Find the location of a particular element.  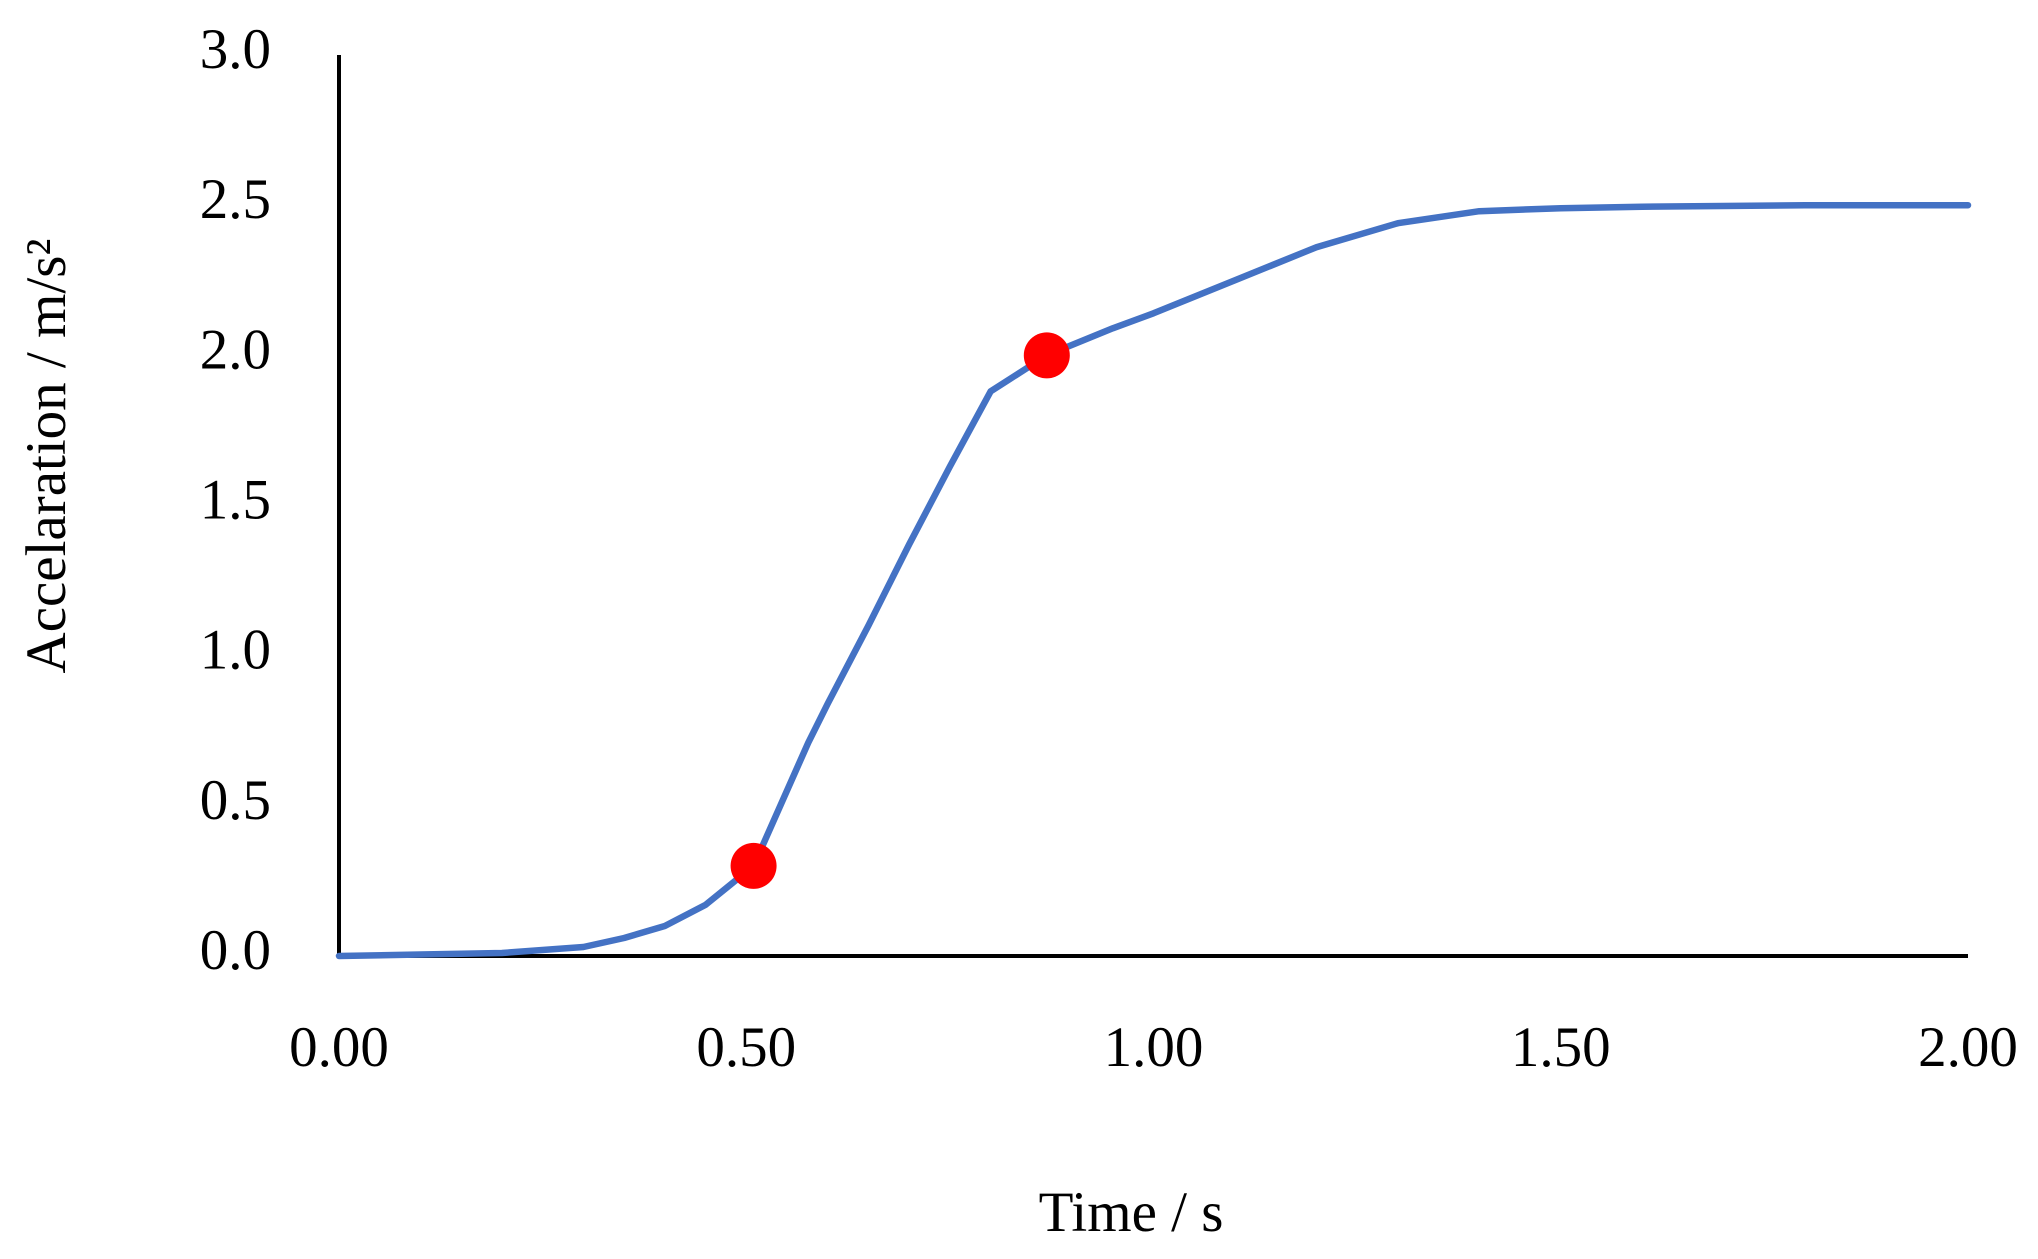

y-tick-label: 1.5 is located at coordinates (235, 500).